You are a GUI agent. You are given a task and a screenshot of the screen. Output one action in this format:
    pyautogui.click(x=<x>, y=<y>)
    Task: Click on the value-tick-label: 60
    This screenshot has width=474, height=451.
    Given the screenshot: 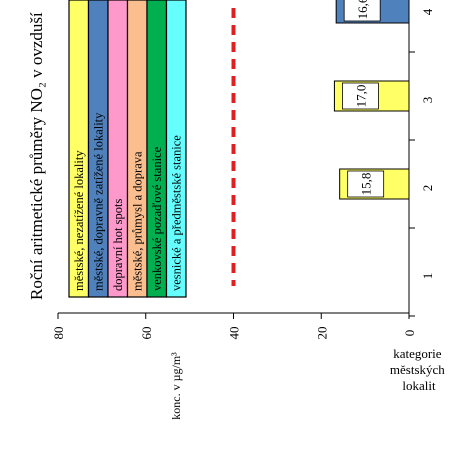 What is the action you would take?
    pyautogui.click(x=146, y=333)
    